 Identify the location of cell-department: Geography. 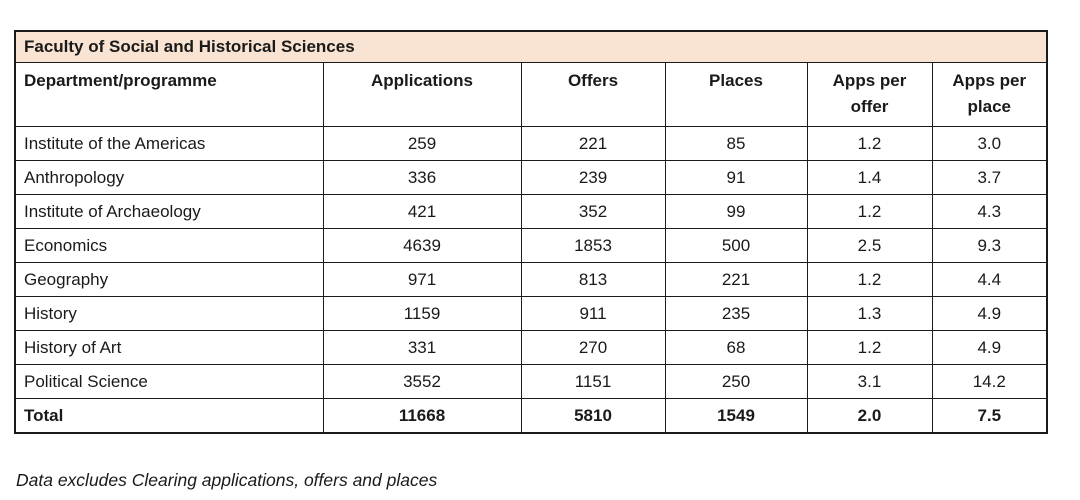
(169, 279).